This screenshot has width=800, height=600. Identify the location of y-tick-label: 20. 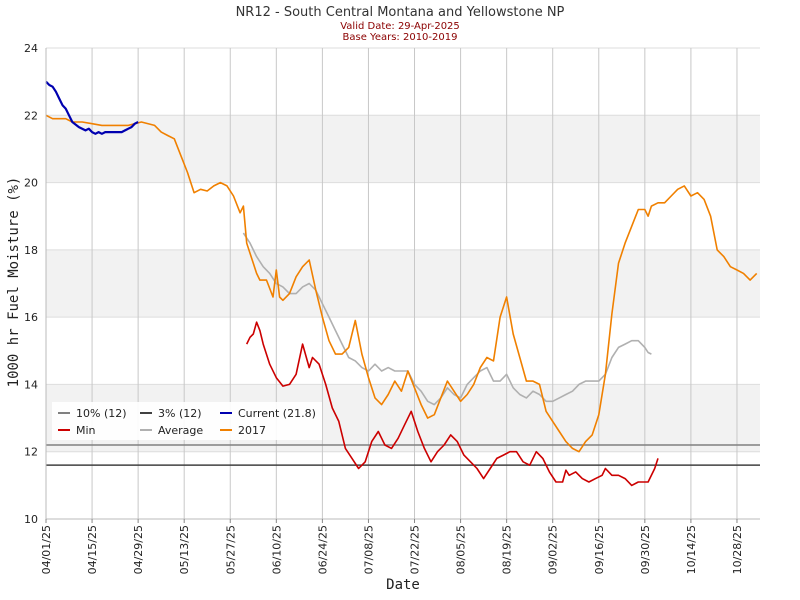
(31, 183).